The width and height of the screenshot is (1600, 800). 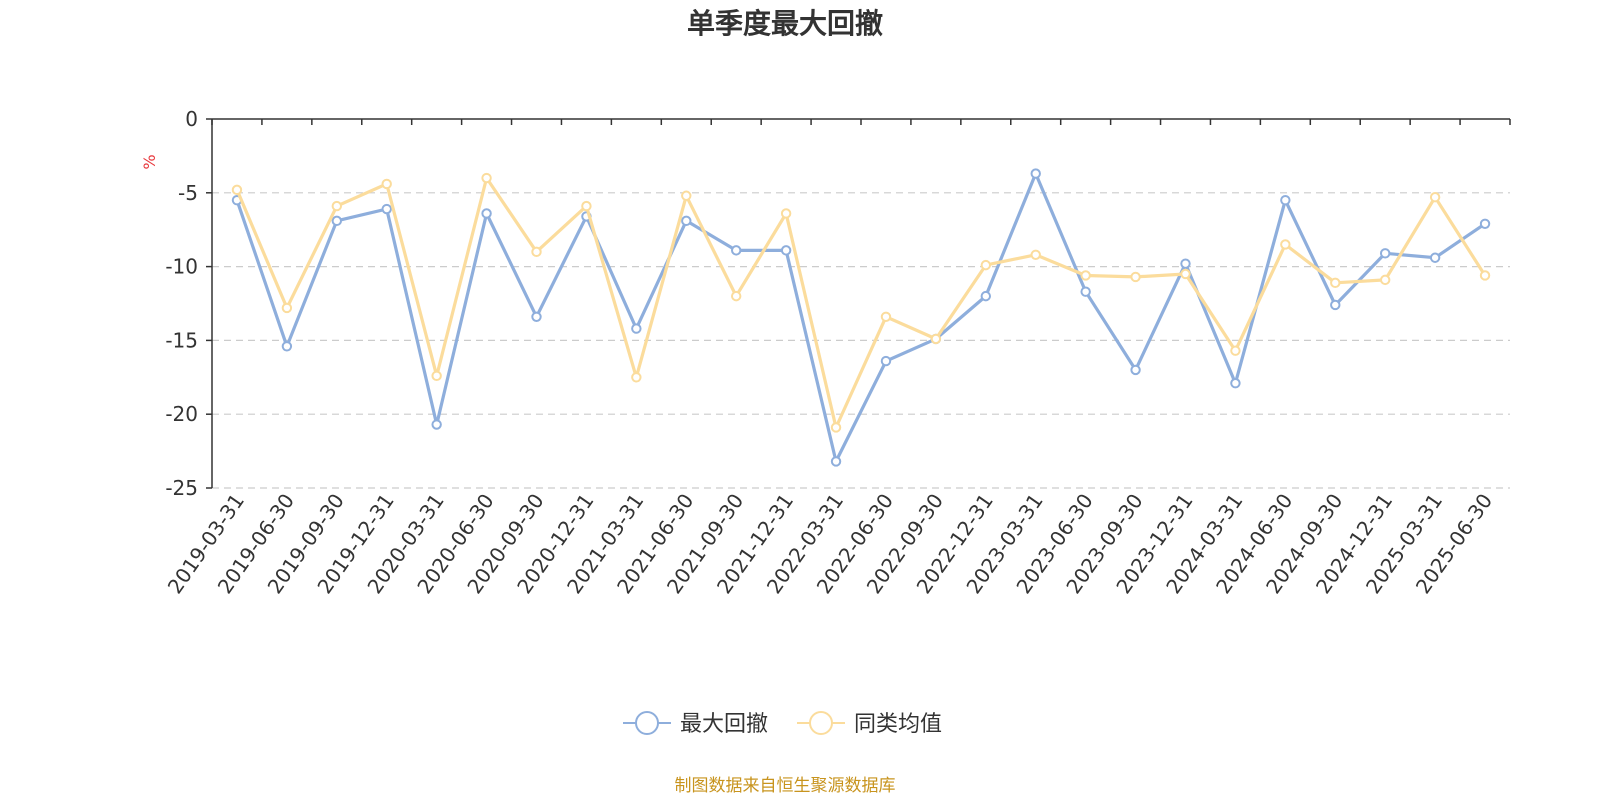 What do you see at coordinates (181, 340) in the screenshot?
I see `y-tick-label: -15` at bounding box center [181, 340].